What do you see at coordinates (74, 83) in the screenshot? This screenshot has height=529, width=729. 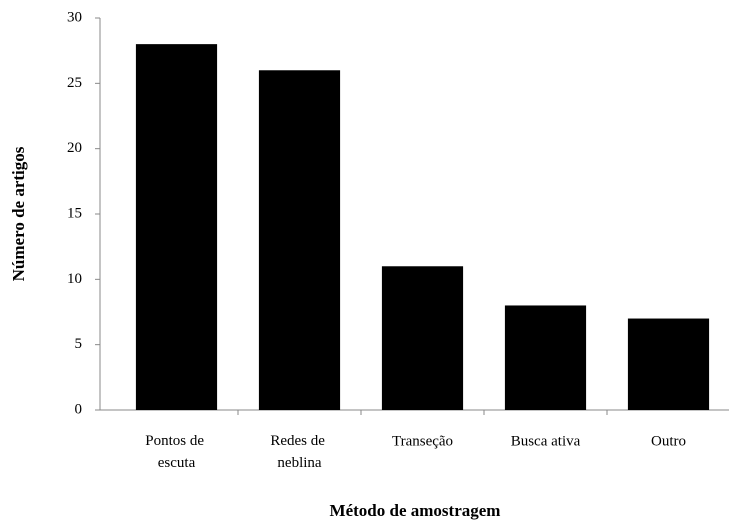 I see `y-tick-label: 25` at bounding box center [74, 83].